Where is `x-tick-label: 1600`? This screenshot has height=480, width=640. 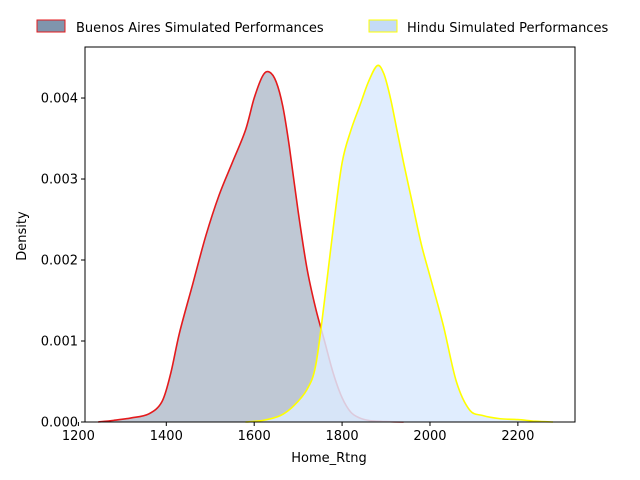
x-tick-label: 1600 is located at coordinates (254, 436).